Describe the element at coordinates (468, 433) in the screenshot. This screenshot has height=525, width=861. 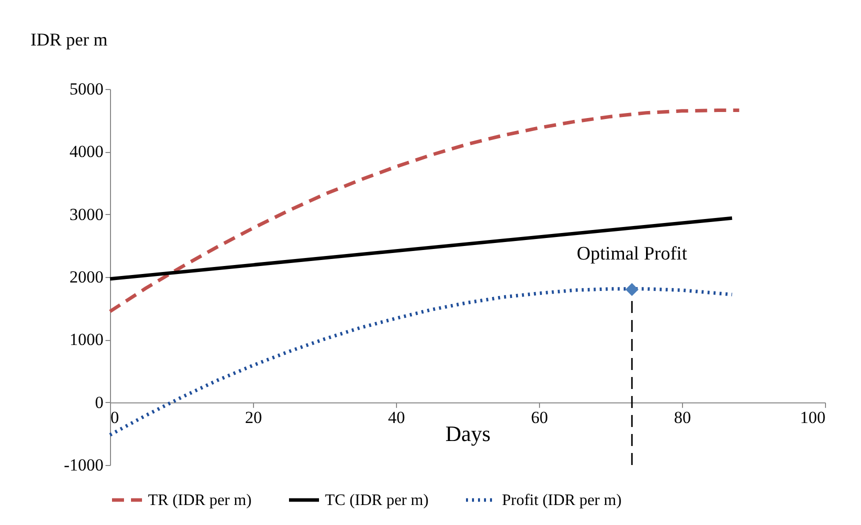
I see `x-axis-title: Days` at that location.